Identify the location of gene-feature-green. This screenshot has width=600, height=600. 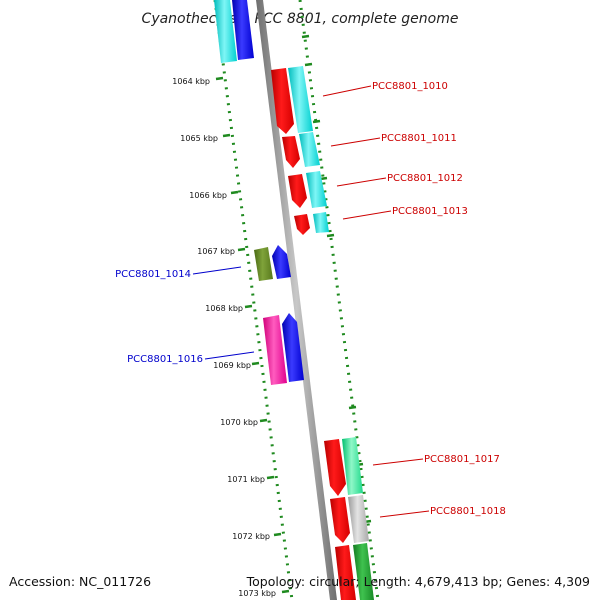
(363, 571).